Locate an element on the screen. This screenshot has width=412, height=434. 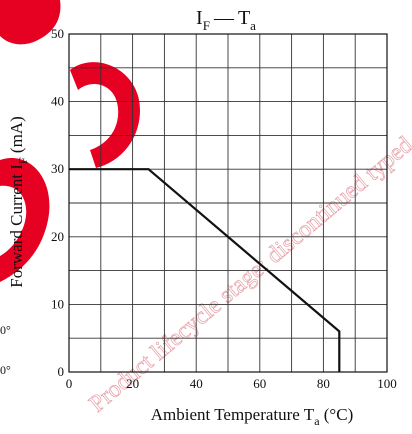
y-tick-label: 0 is located at coordinates (61, 371).